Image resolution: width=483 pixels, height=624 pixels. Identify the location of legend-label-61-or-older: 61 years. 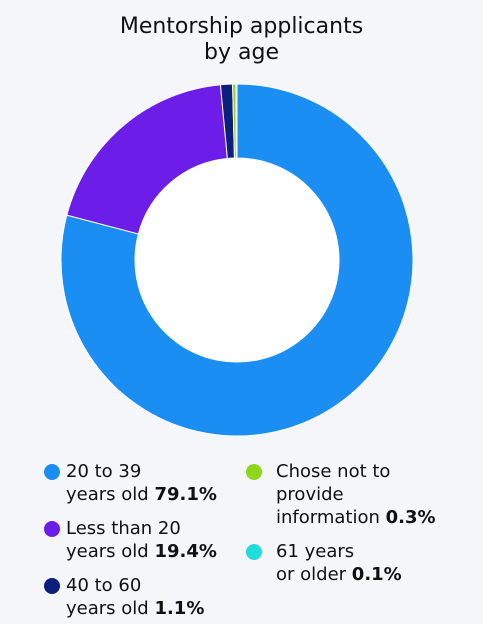
(315, 551).